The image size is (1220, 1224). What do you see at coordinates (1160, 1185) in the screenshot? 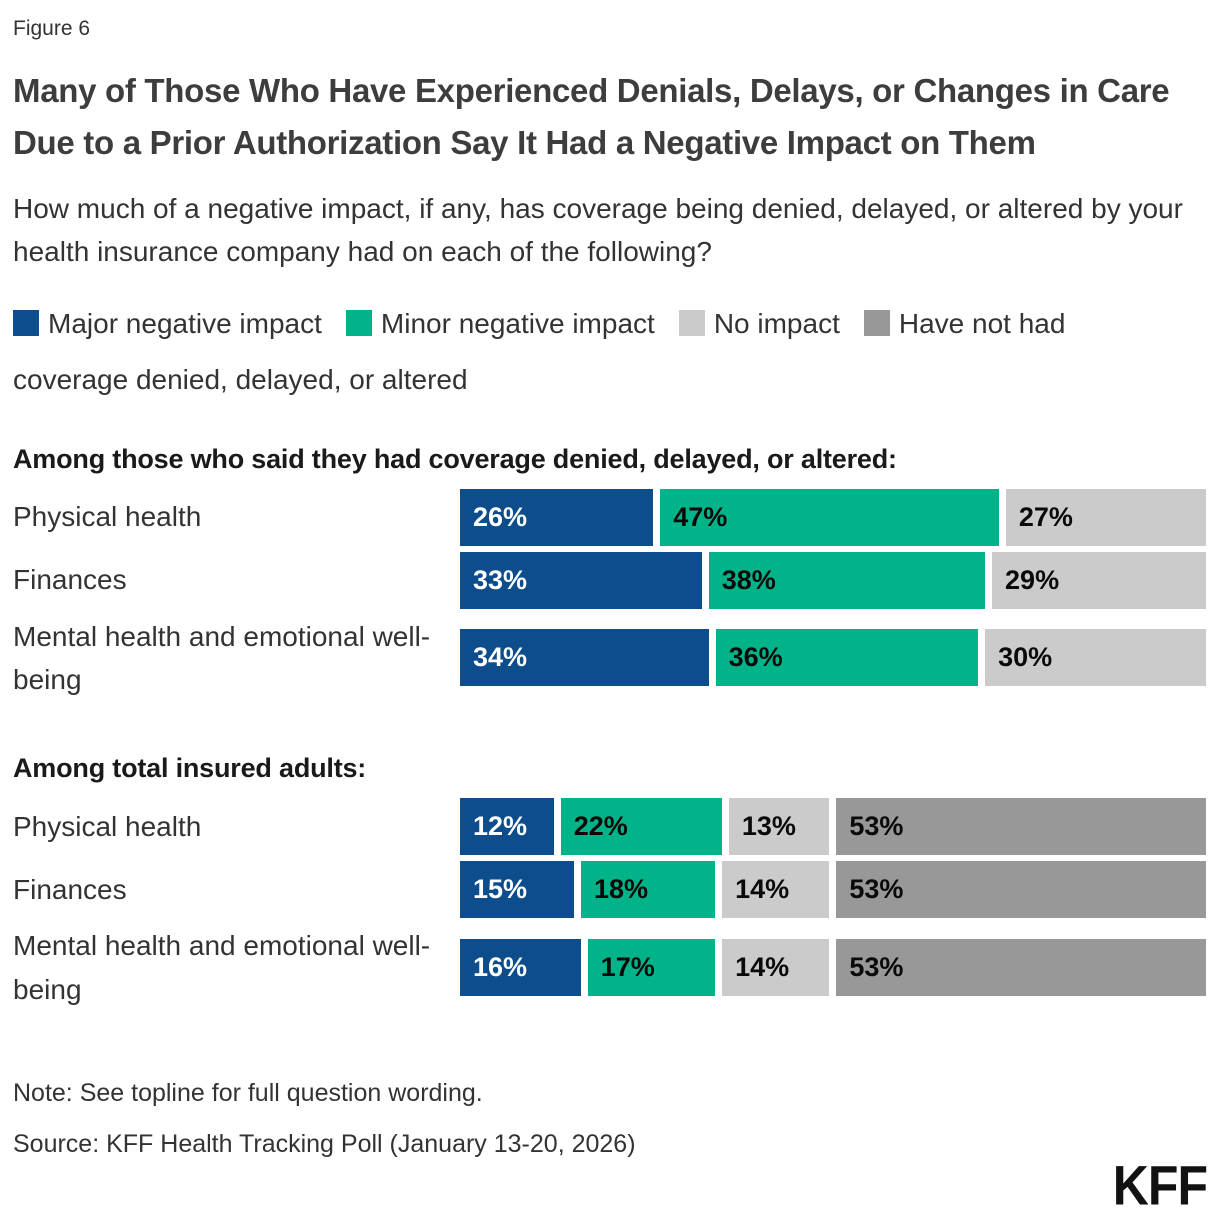
I see `kff-logo: KFF` at bounding box center [1160, 1185].